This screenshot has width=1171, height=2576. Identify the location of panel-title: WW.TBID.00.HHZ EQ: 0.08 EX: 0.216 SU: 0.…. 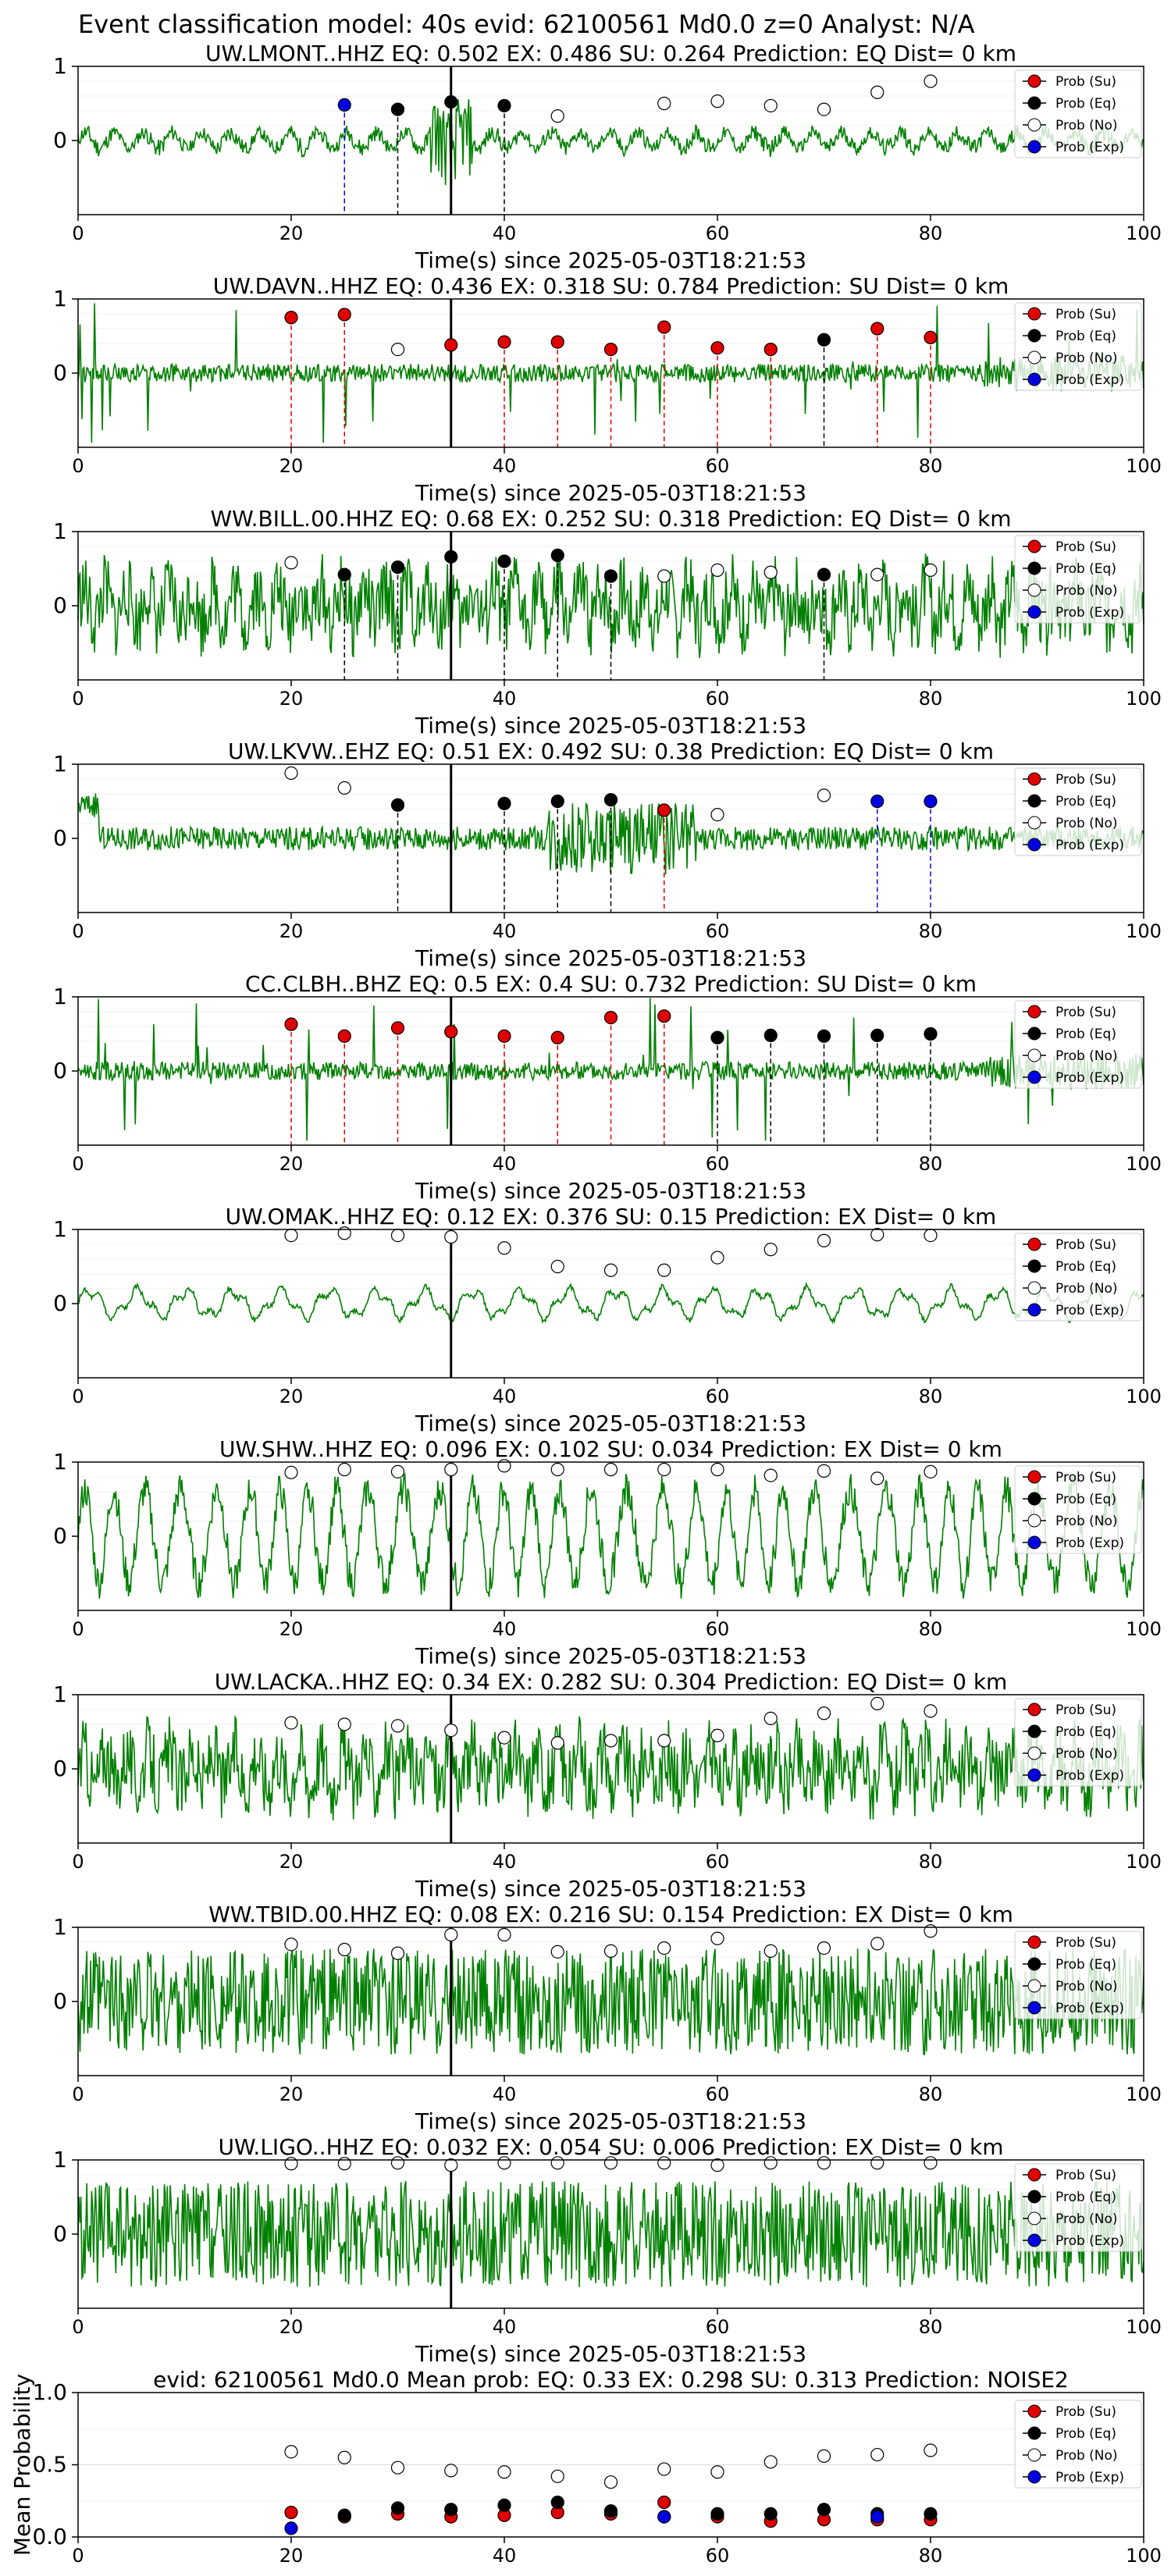
(610, 1915).